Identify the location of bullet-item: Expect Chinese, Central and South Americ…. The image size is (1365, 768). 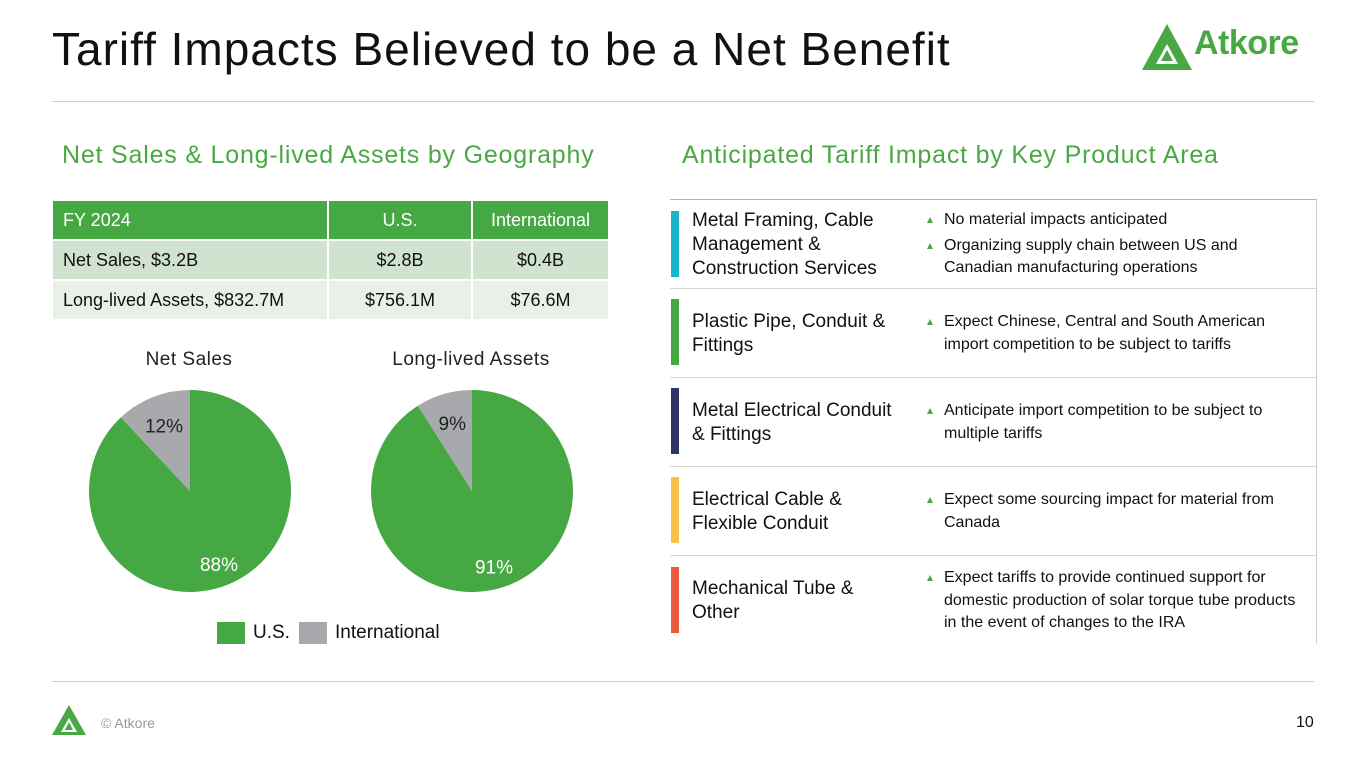
(1117, 333).